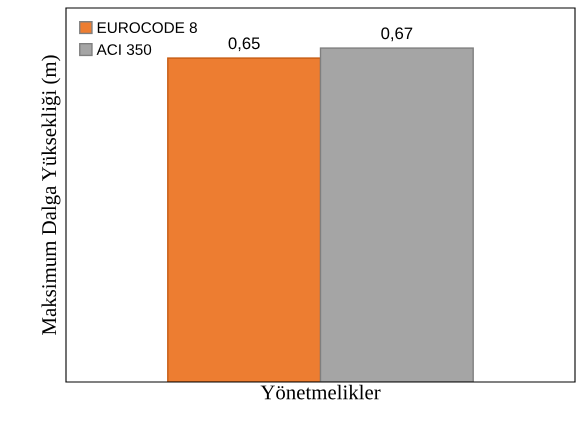 Image resolution: width=586 pixels, height=421 pixels. I want to click on x-axis-title: Yönetmelikler, so click(320, 392).